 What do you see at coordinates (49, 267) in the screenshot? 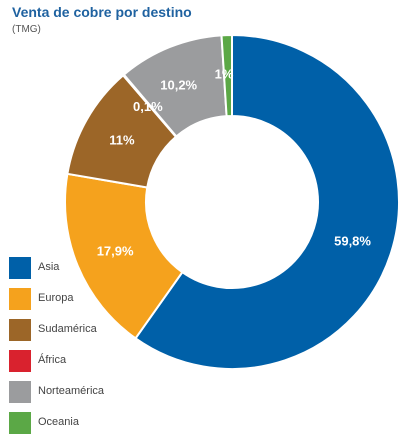
I see `legend-label-asia: Asia` at bounding box center [49, 267].